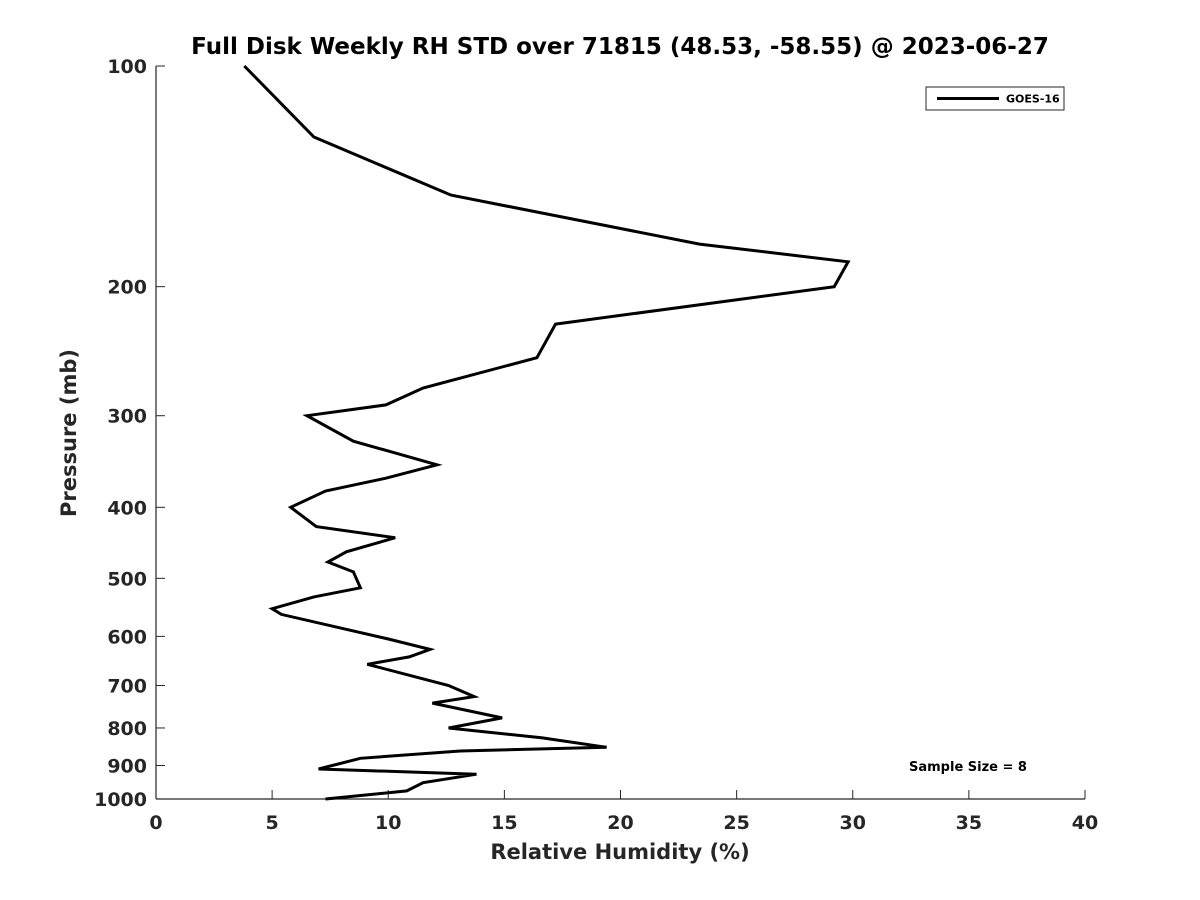 This screenshot has height=900, width=1200. Describe the element at coordinates (388, 823) in the screenshot. I see `x-tick-label: 10` at that location.